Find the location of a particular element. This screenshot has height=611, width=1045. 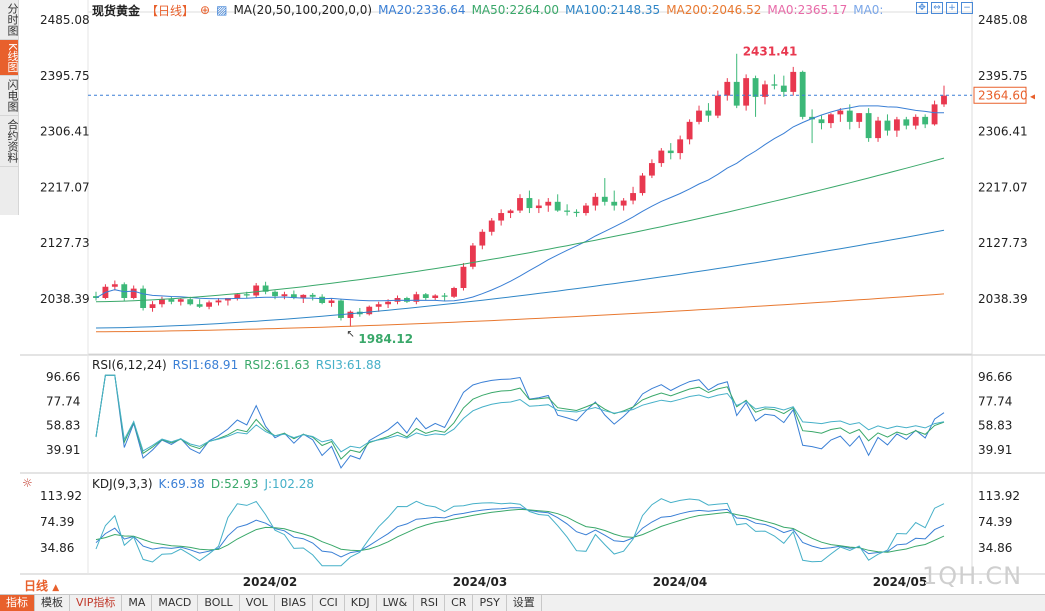

watermark: 1QH.CN is located at coordinates (972, 576).